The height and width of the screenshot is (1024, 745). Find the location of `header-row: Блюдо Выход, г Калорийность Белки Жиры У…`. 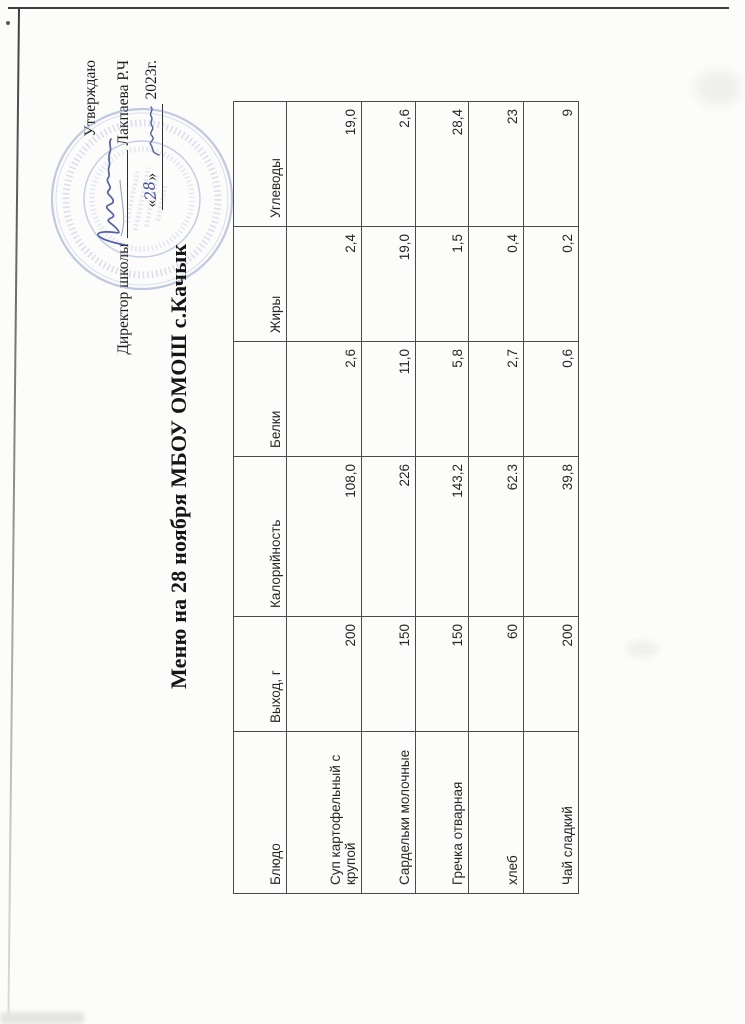

header-row: Блюдо Выход, г Калорийность Белки Жиры У… is located at coordinates (260, 497).